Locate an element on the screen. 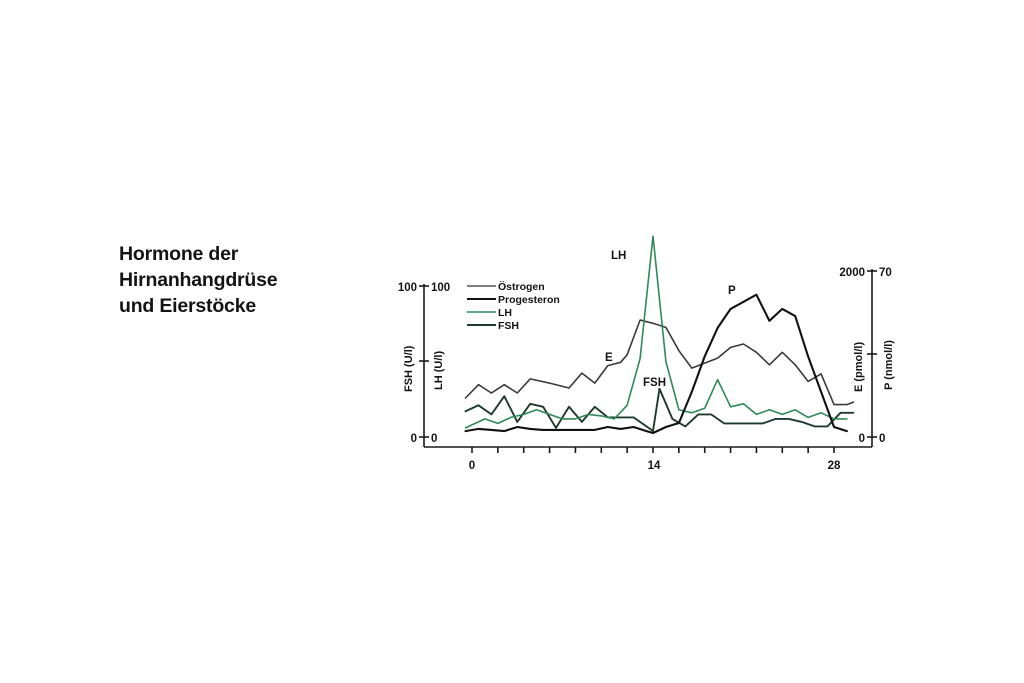 This screenshot has height=683, width=1024. annotation-fsh: FSH is located at coordinates (654, 383).